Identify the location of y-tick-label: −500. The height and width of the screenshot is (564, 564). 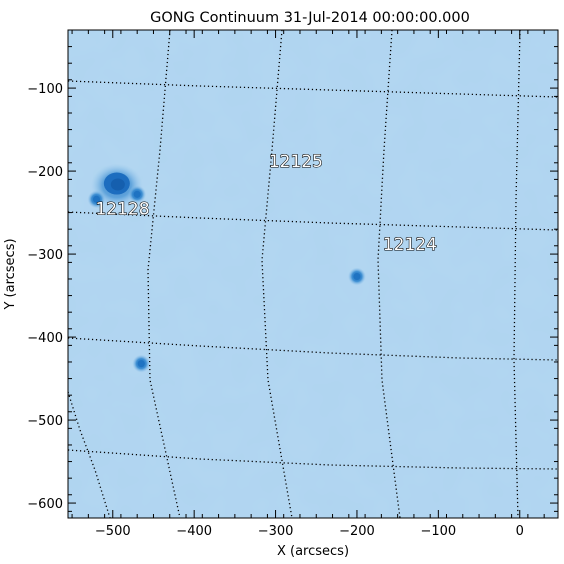
(45, 421).